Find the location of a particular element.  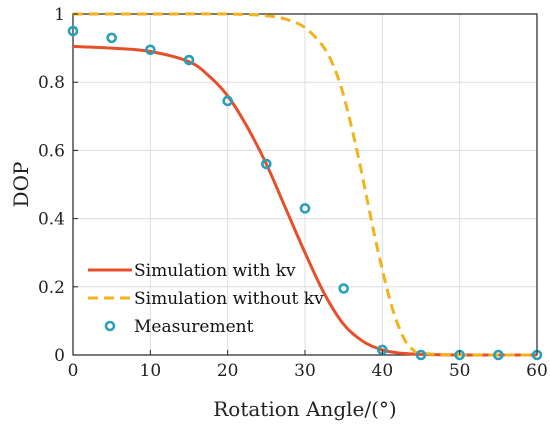

y-axis-label: DOP is located at coordinates (21, 185).